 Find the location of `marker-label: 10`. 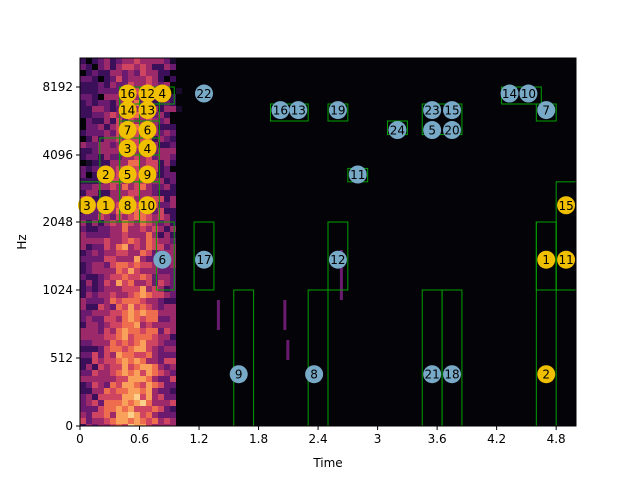

marker-label: 10 is located at coordinates (528, 94).